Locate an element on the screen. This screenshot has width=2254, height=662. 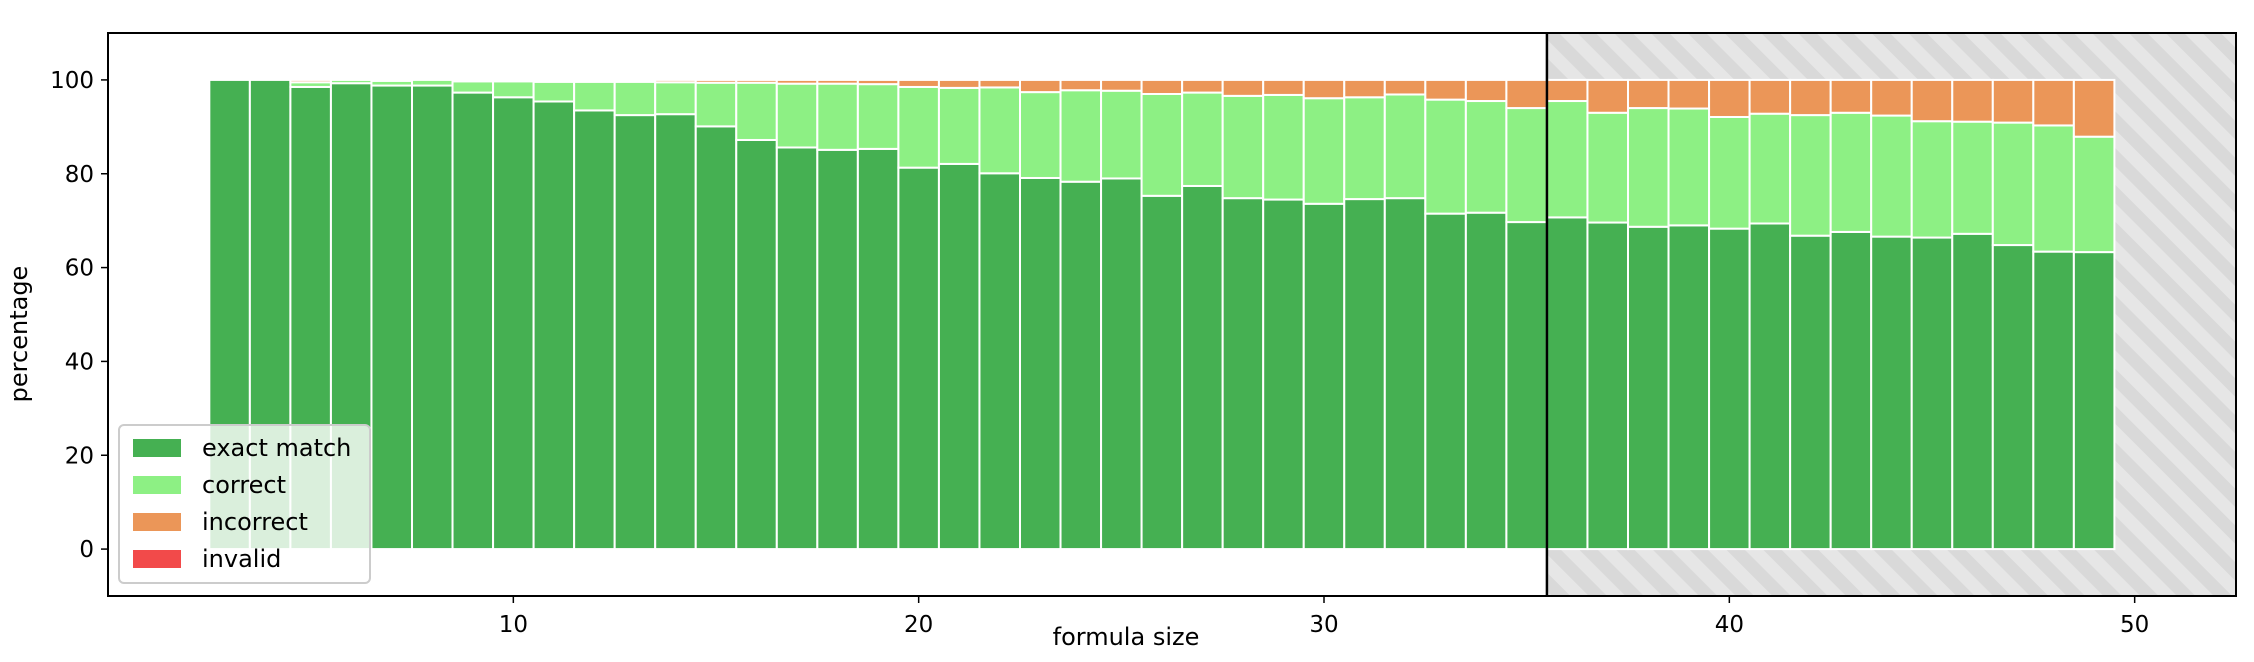
y-axis-label: percentage is located at coordinates (19, 334).